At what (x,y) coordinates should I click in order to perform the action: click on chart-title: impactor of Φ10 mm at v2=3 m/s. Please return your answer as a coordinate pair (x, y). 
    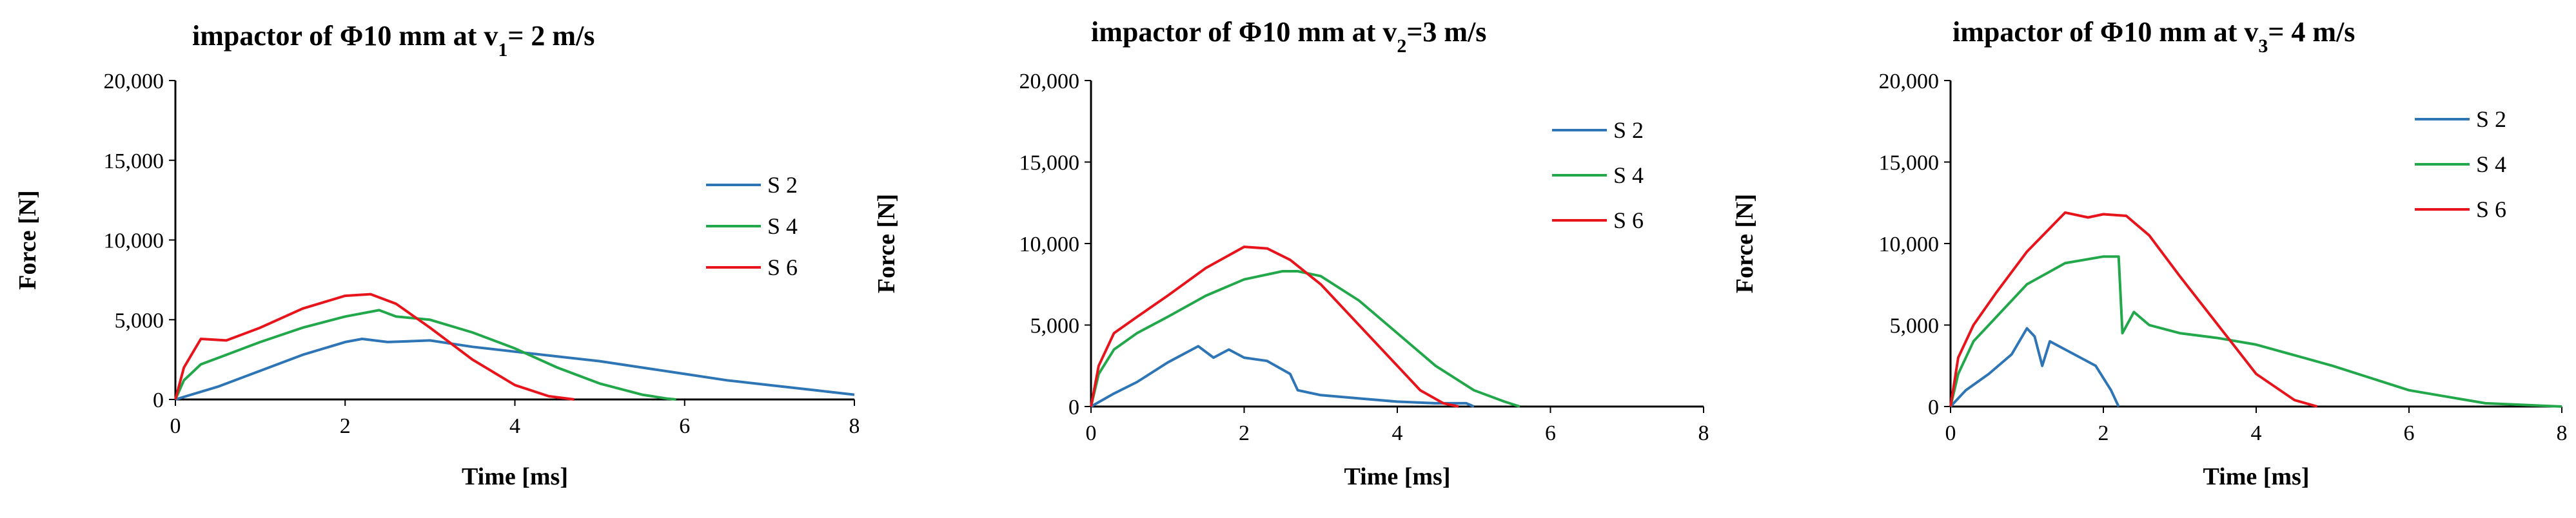
    Looking at the image, I should click on (1288, 36).